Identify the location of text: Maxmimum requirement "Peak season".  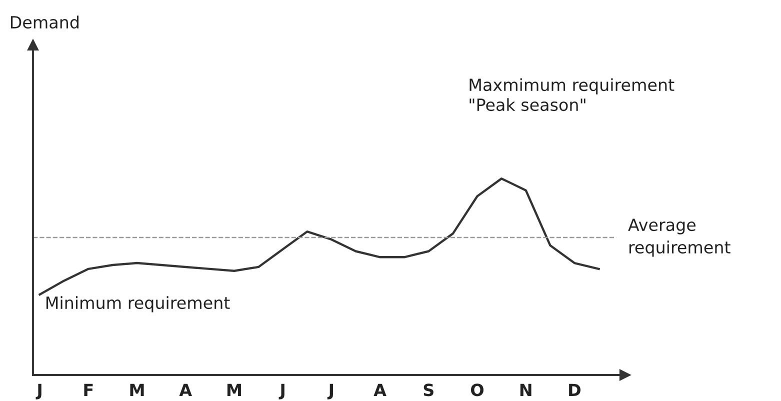
(572, 95).